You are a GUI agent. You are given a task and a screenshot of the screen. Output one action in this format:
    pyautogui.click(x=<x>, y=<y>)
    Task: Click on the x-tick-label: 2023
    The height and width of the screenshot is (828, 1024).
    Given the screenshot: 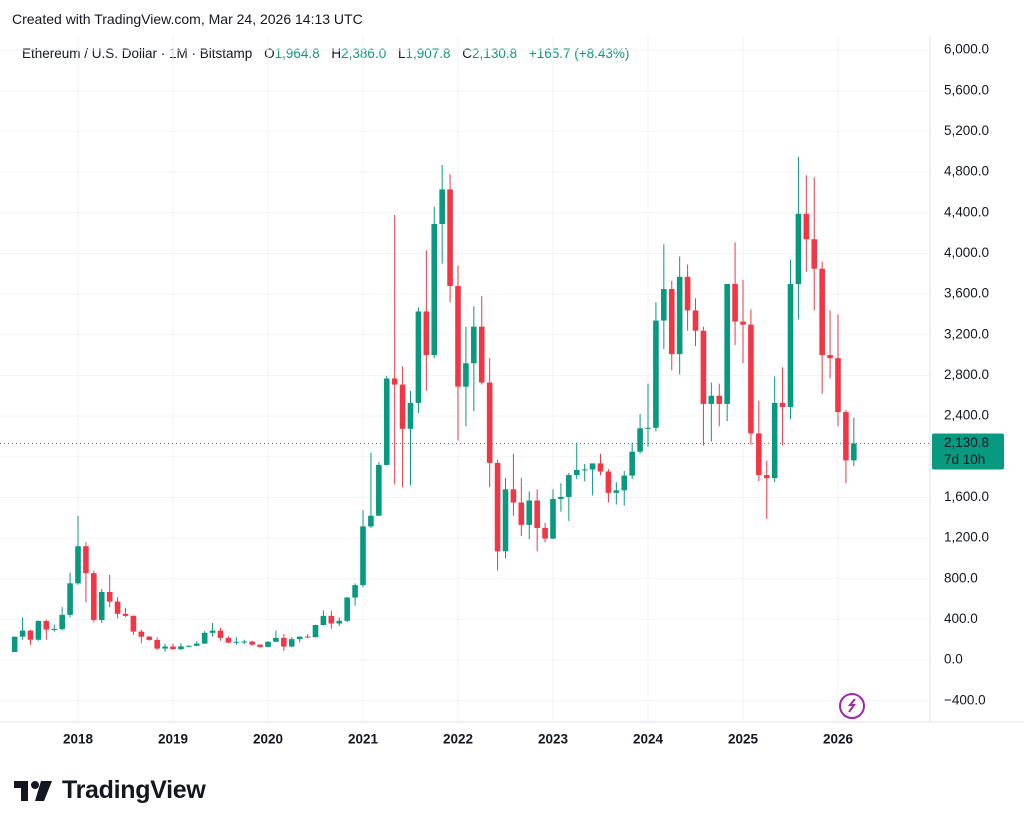 What is the action you would take?
    pyautogui.click(x=553, y=739)
    